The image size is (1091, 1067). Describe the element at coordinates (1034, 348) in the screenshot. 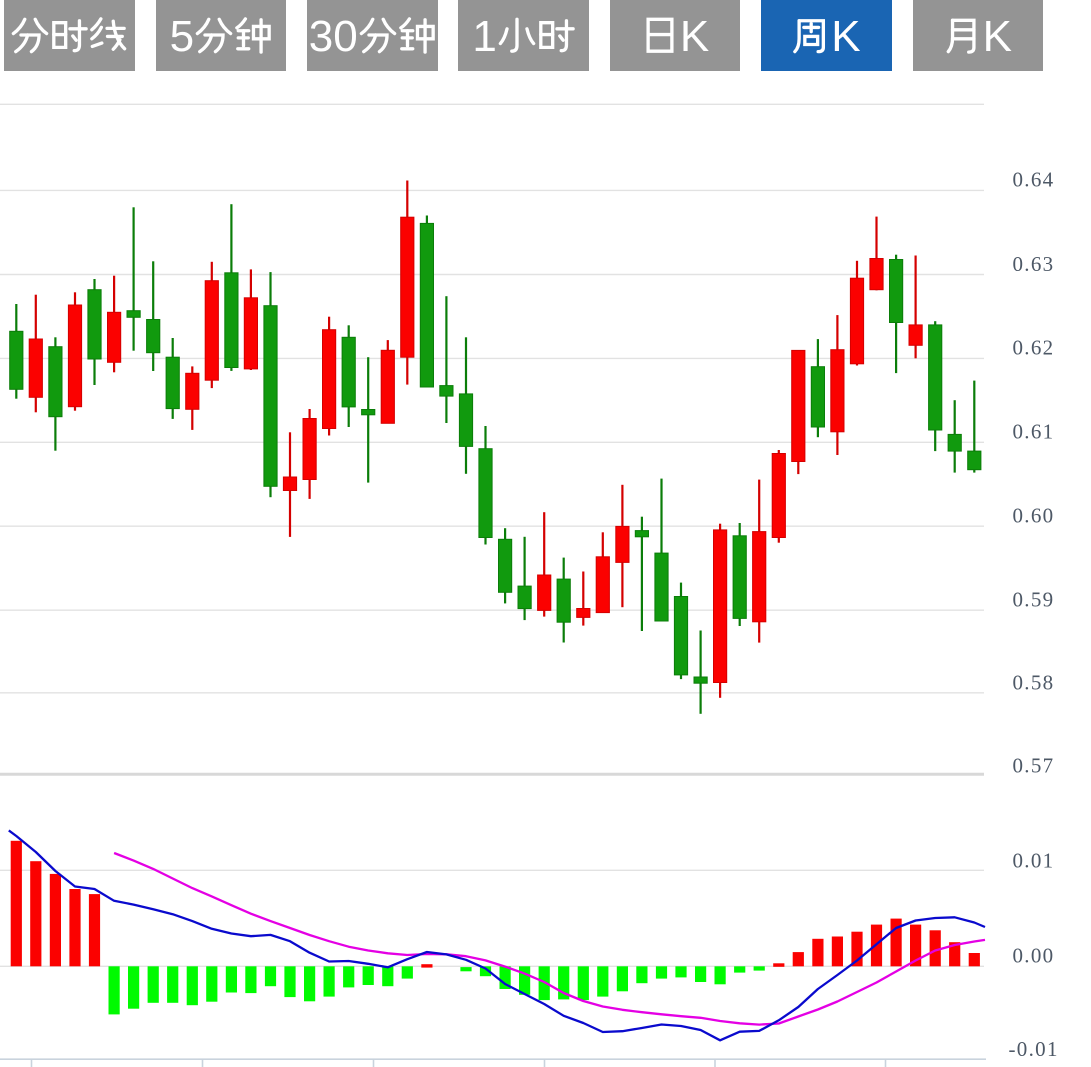

I see `svg-text: 0.62` at that location.